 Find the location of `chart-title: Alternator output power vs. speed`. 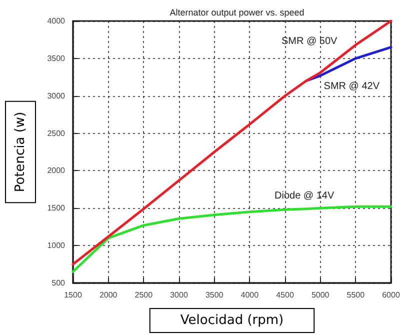

chart-title: Alternator output power vs. speed is located at coordinates (237, 13).